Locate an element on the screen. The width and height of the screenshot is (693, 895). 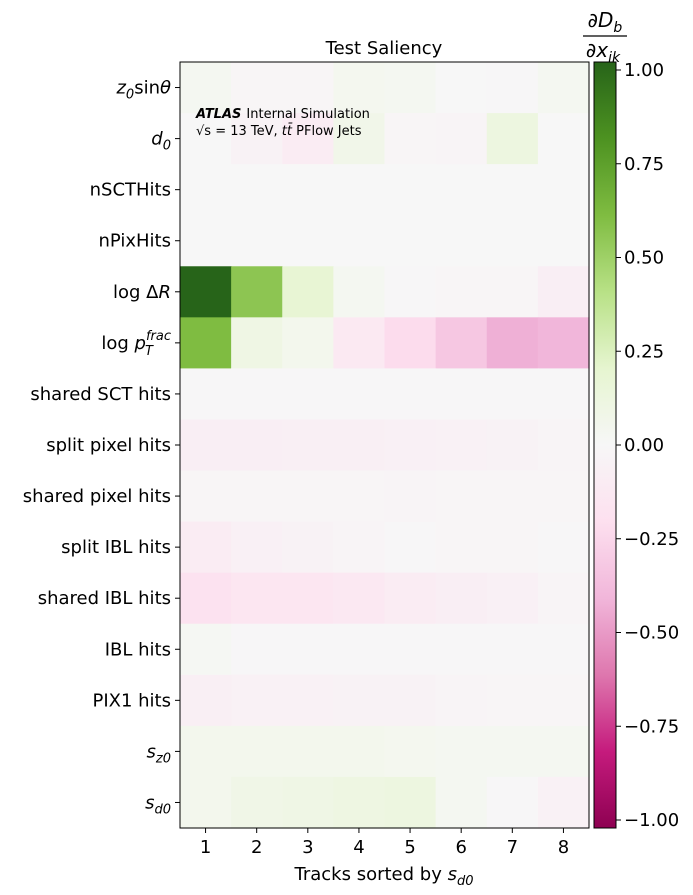
colorbar-tick-label: 1.00 is located at coordinates (644, 70).